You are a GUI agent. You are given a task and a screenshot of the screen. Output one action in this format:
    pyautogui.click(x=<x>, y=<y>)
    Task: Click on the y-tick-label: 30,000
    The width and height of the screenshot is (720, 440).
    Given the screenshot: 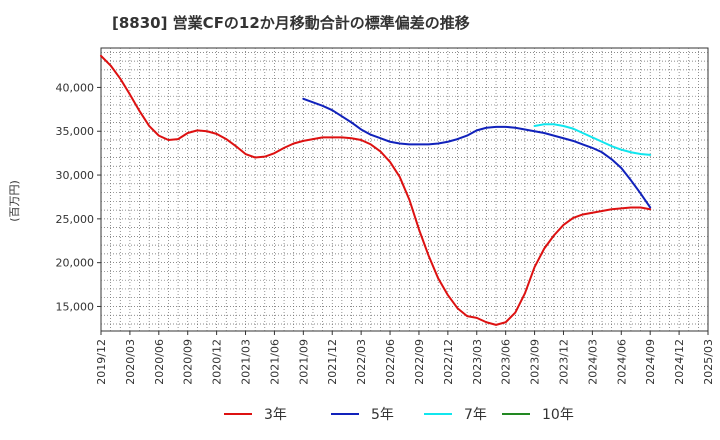 What is the action you would take?
    pyautogui.click(x=75, y=175)
    